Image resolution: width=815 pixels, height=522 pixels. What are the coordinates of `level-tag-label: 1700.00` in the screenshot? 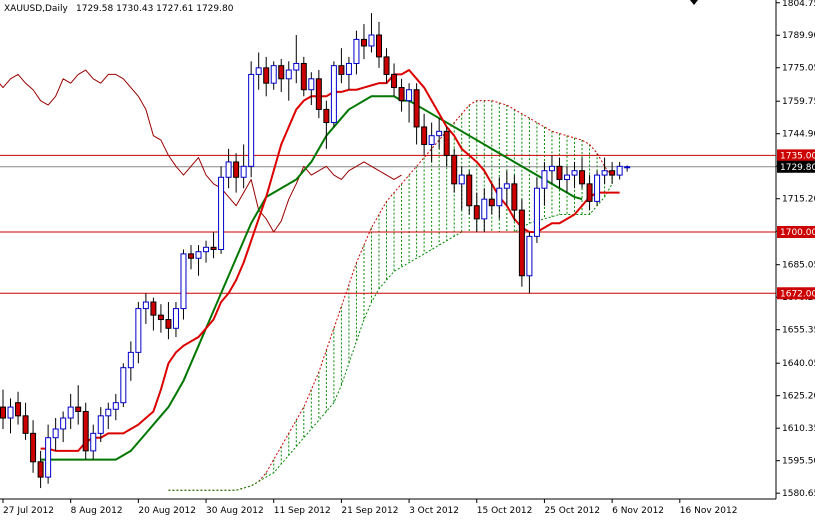 It's located at (797, 233).